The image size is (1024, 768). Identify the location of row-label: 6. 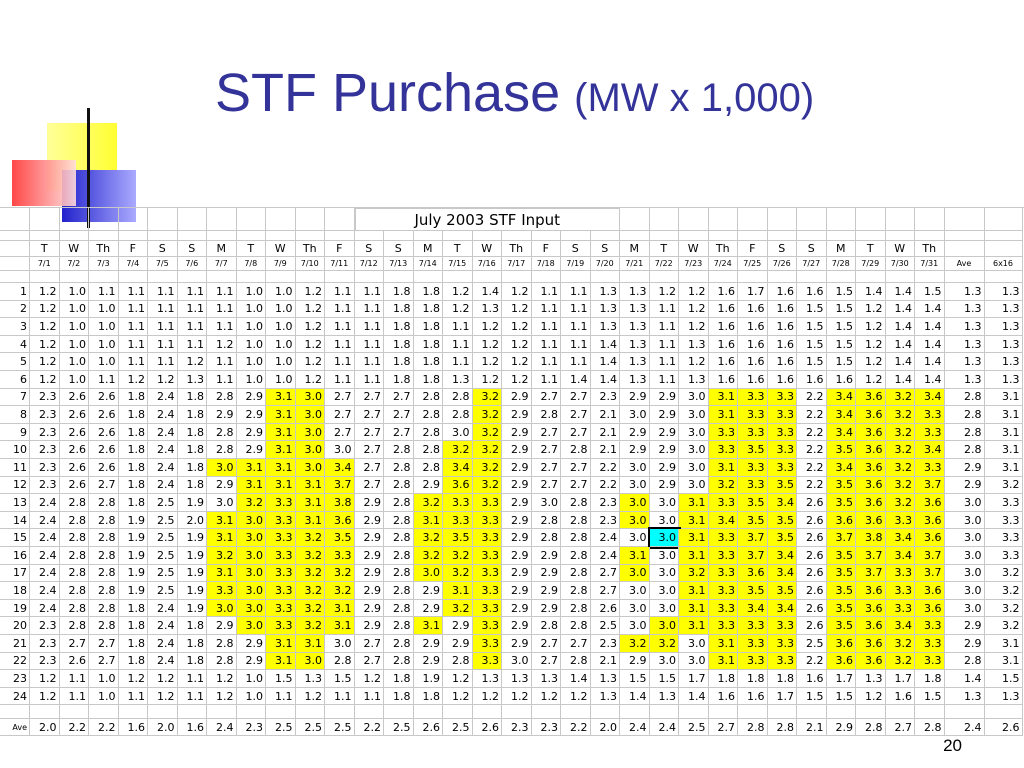
(15, 380).